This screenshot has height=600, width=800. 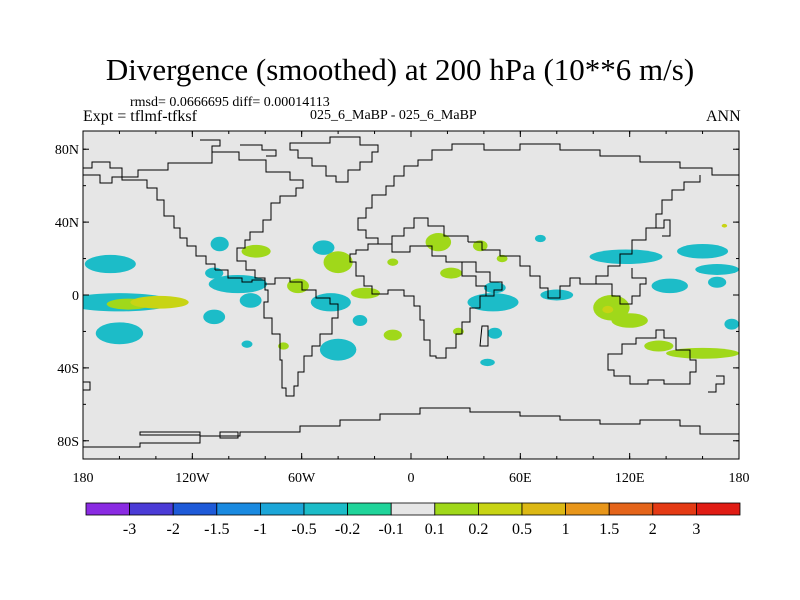 What do you see at coordinates (301, 337) in the screenshot?
I see `coastline-south-america` at bounding box center [301, 337].